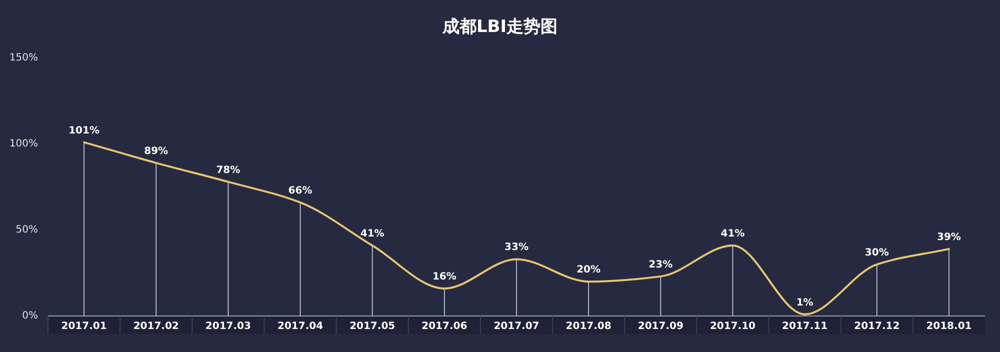 The width and height of the screenshot is (1000, 352). What do you see at coordinates (23, 144) in the screenshot?
I see `y-tick-label: 100%` at bounding box center [23, 144].